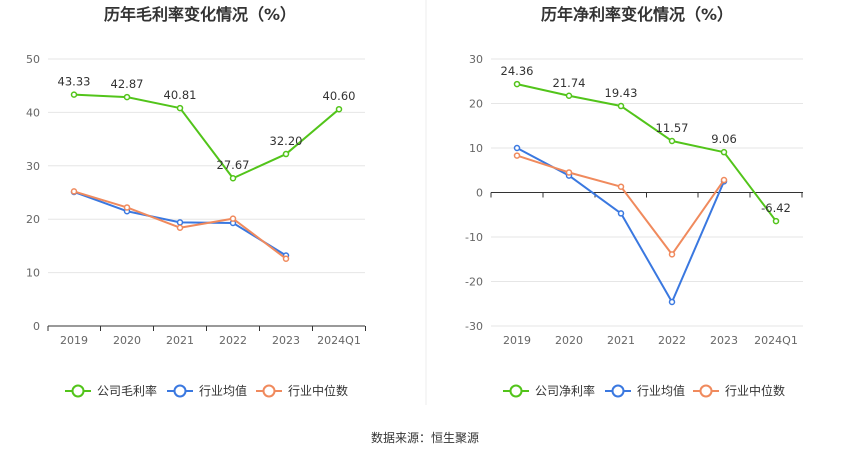 The height and width of the screenshot is (459, 850). What do you see at coordinates (776, 208) in the screenshot?
I see `data-label-company: -6.42` at bounding box center [776, 208].